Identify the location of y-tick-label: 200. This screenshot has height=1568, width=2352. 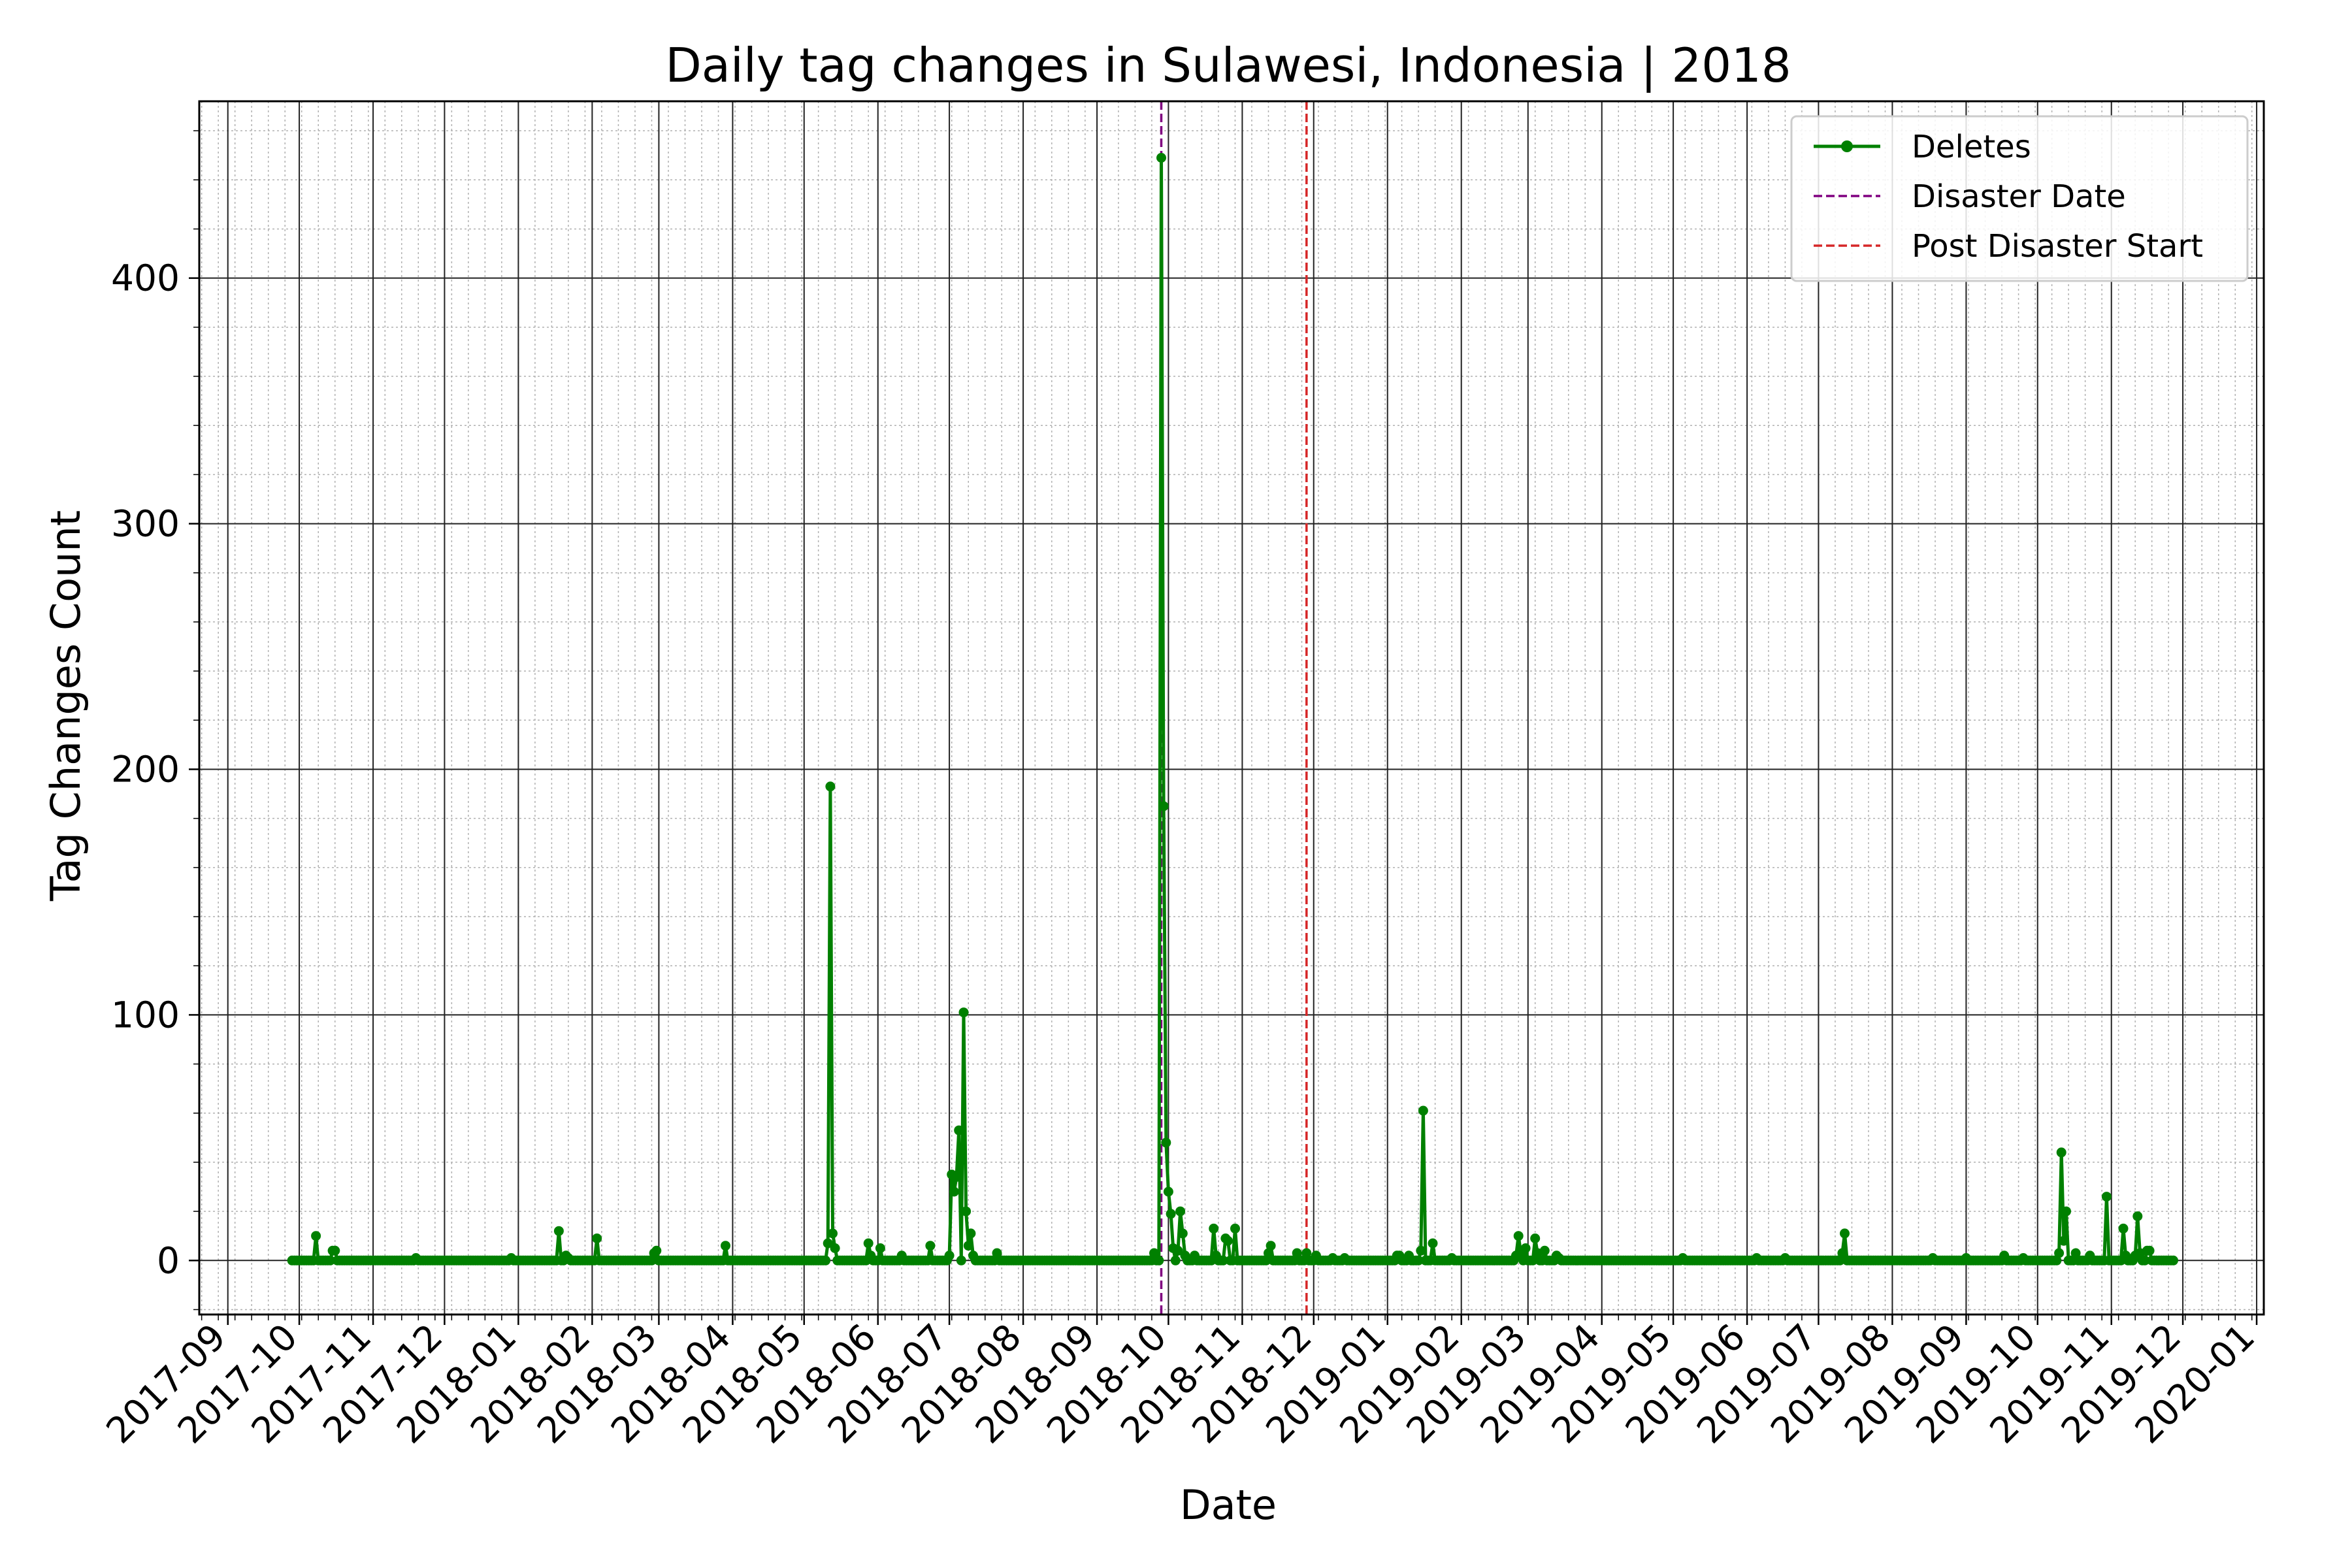
(145, 769).